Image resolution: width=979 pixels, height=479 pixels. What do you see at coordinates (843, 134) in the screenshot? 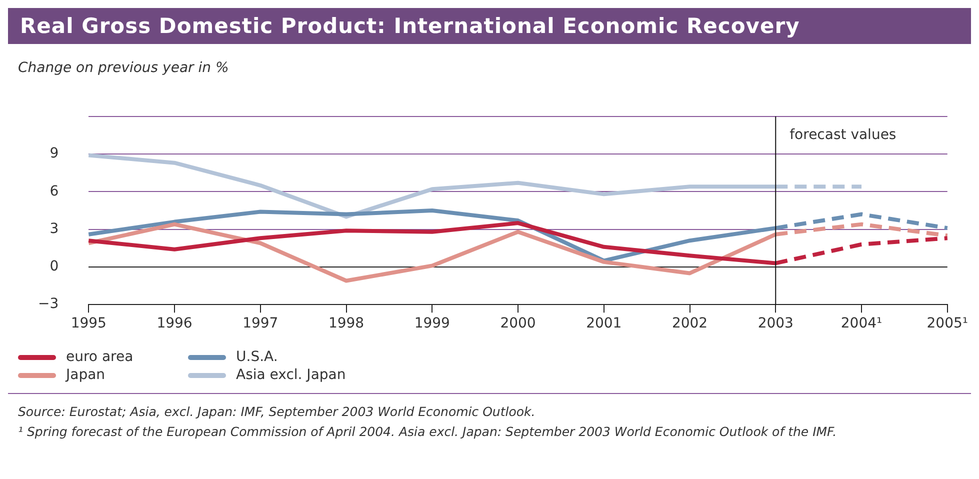
I see `ref-line-label: forecast values` at bounding box center [843, 134].